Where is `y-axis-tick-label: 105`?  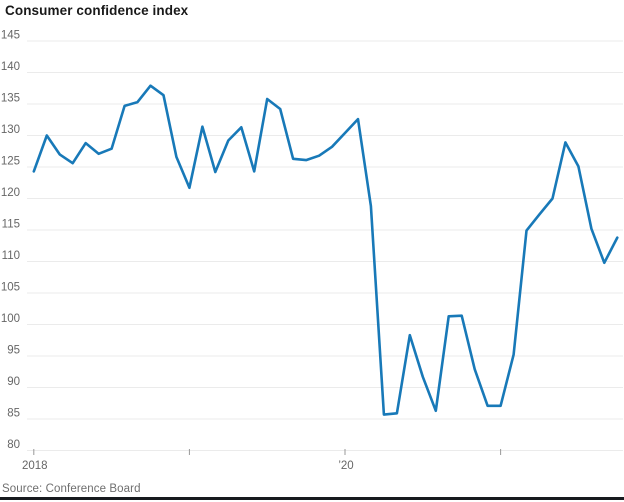
y-axis-tick-label: 105 is located at coordinates (10, 288).